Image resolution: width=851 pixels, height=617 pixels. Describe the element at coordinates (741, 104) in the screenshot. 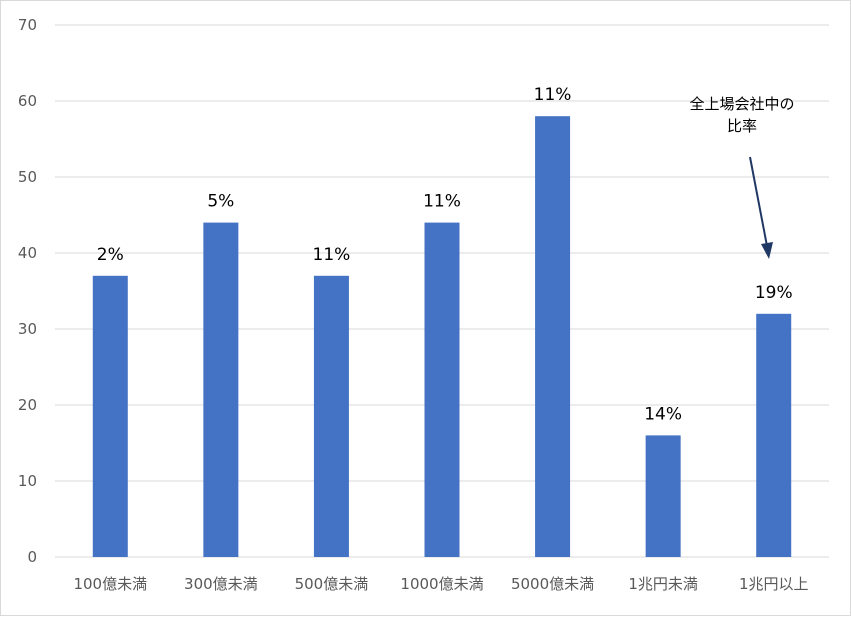

I see `annotation-line-1: 全上場会社中の` at that location.